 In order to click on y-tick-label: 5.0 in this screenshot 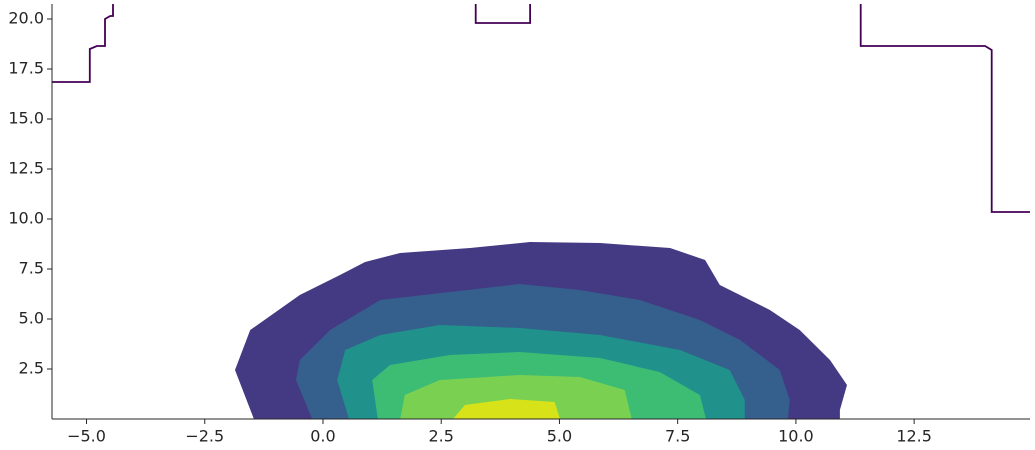, I will do `click(31, 318)`.